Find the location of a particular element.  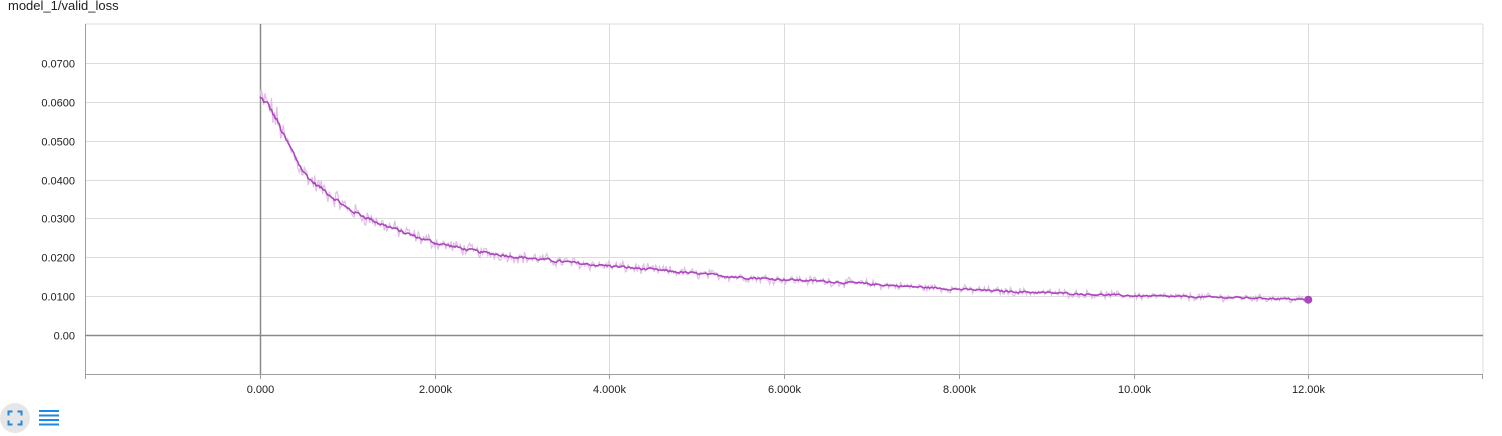

series-end-point is located at coordinates (1308, 299).